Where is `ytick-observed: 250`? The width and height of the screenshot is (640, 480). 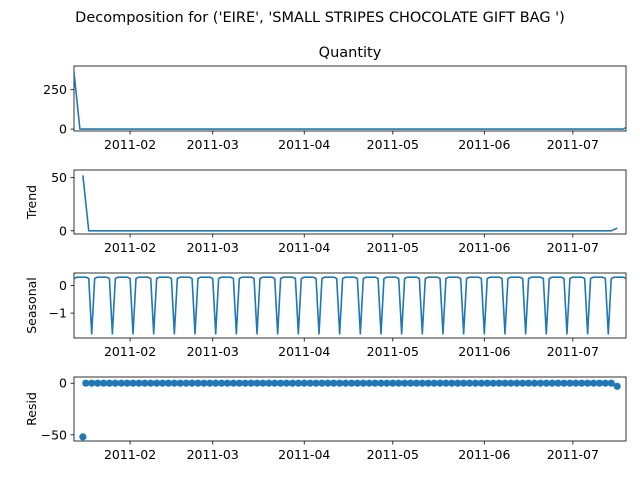 ytick-observed: 250 is located at coordinates (58, 89).